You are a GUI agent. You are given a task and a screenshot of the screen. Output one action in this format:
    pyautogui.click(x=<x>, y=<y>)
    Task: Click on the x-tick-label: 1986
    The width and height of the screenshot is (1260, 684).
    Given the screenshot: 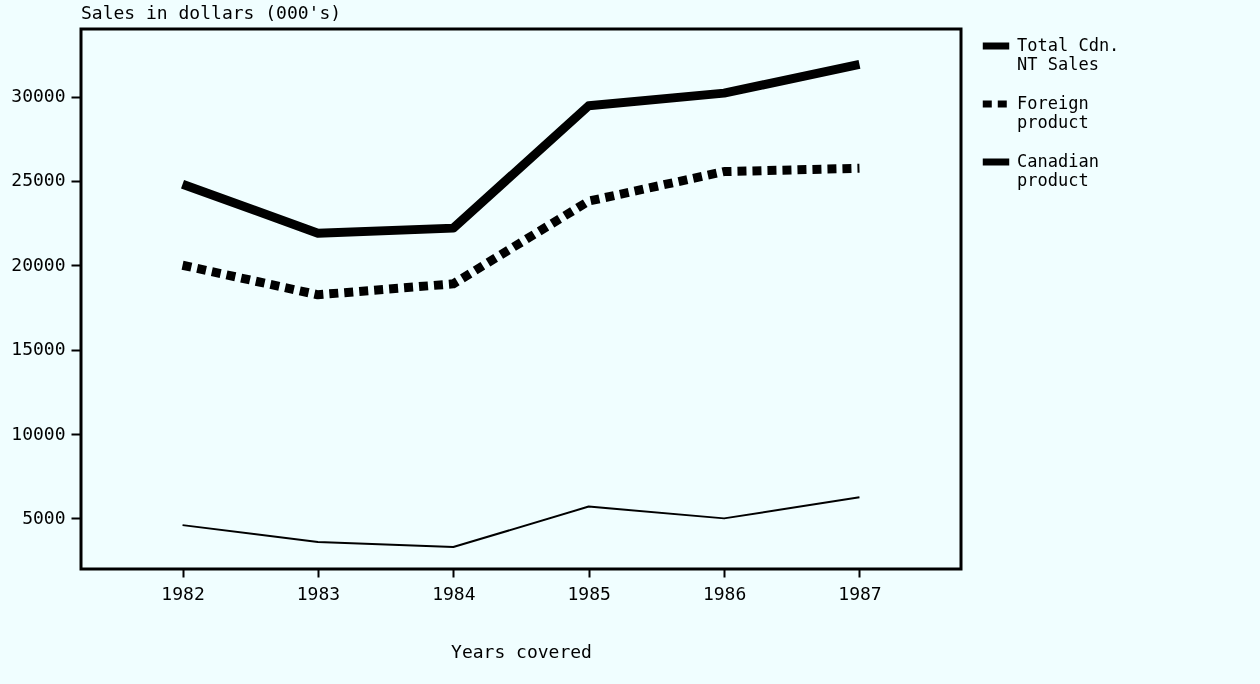 What is the action you would take?
    pyautogui.click(x=724, y=593)
    